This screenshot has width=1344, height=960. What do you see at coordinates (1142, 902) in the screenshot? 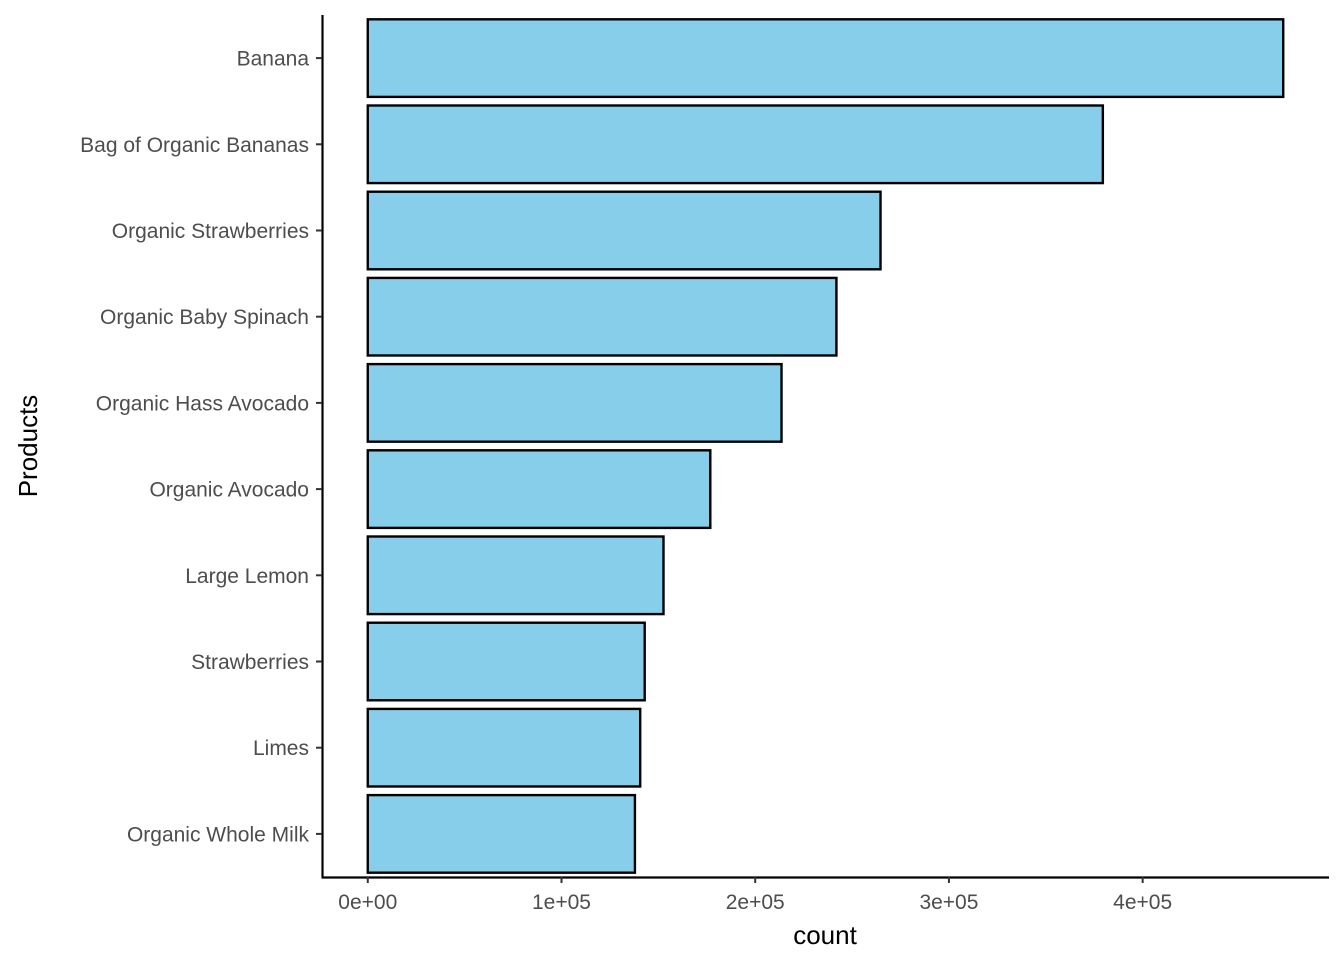
I see `x-tick-label: 4e+05` at bounding box center [1142, 902].